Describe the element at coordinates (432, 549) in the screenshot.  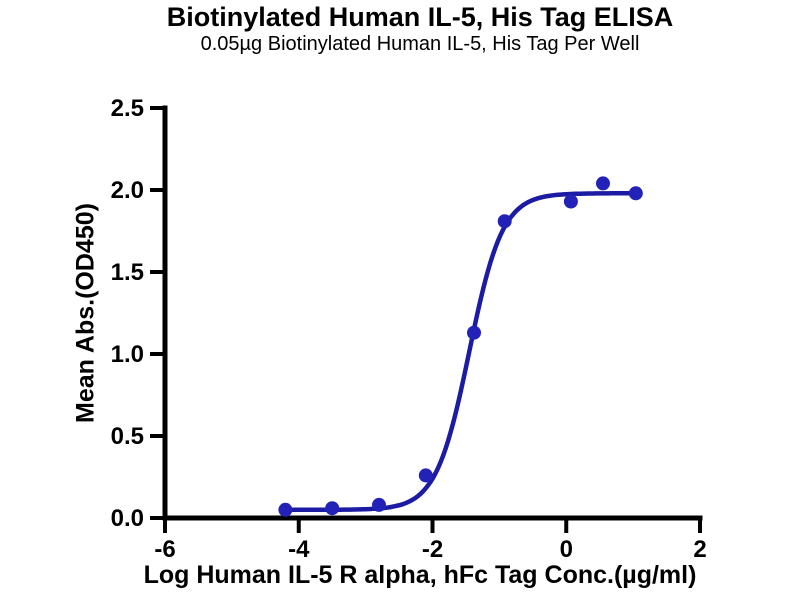
I see `x-tick-label: -2` at that location.